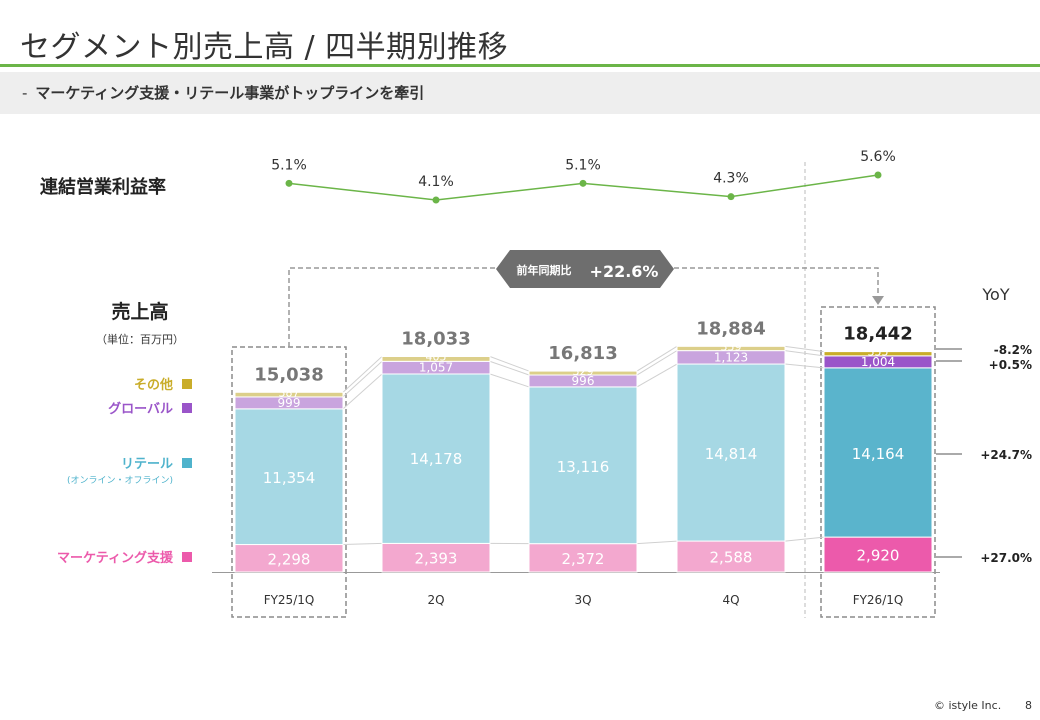  Describe the element at coordinates (520, 65) in the screenshot. I see `title-underline` at that location.